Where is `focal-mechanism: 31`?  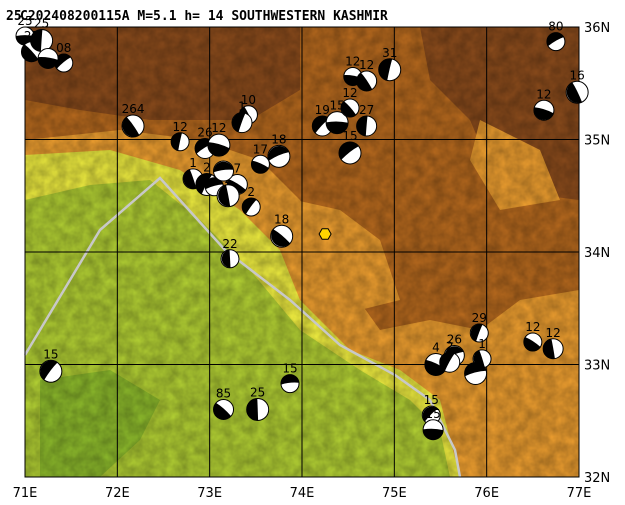 focal-mechanism: 31 is located at coordinates (390, 64).